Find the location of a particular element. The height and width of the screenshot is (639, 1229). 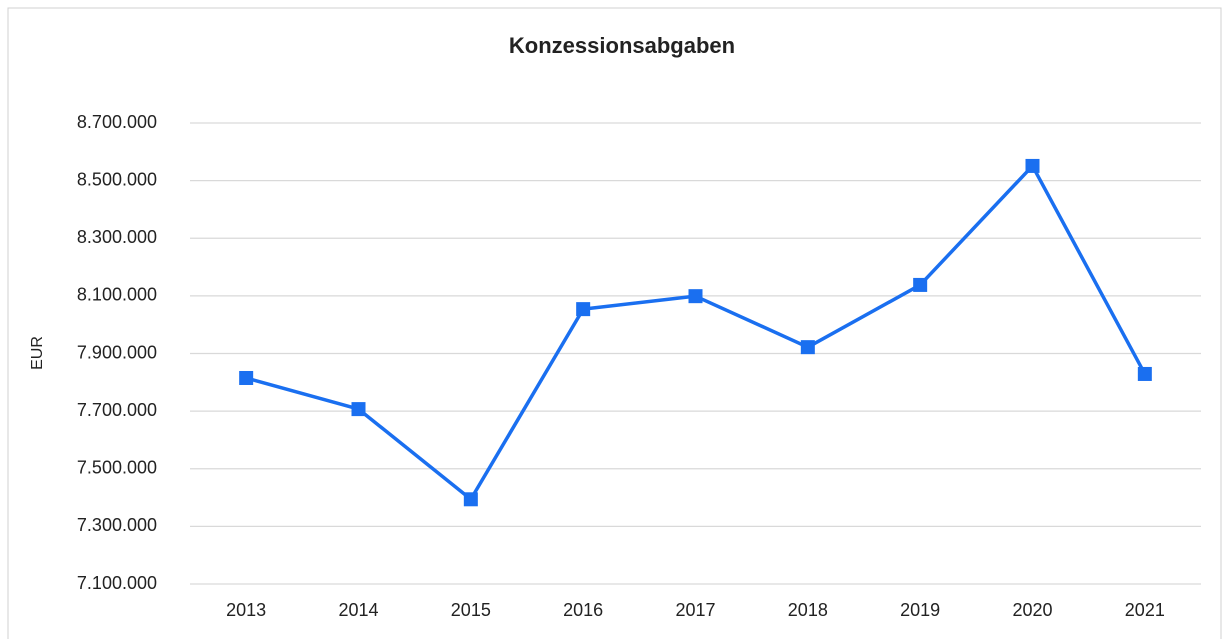

y-tick-label: 8.100.000 is located at coordinates (117, 295).